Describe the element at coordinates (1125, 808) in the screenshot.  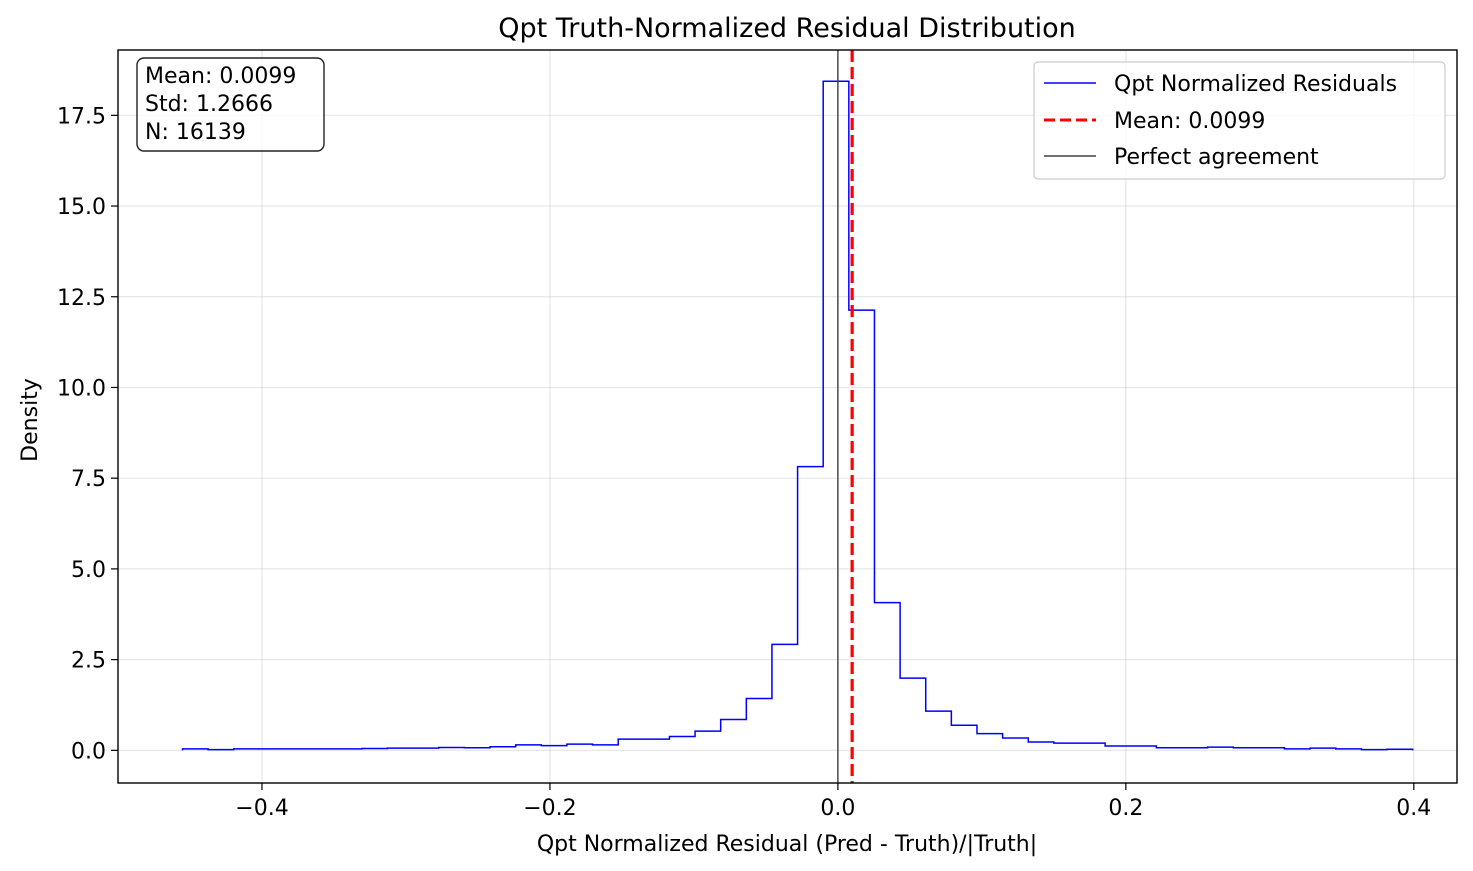
I see `x-tick-label: 0.2` at that location.